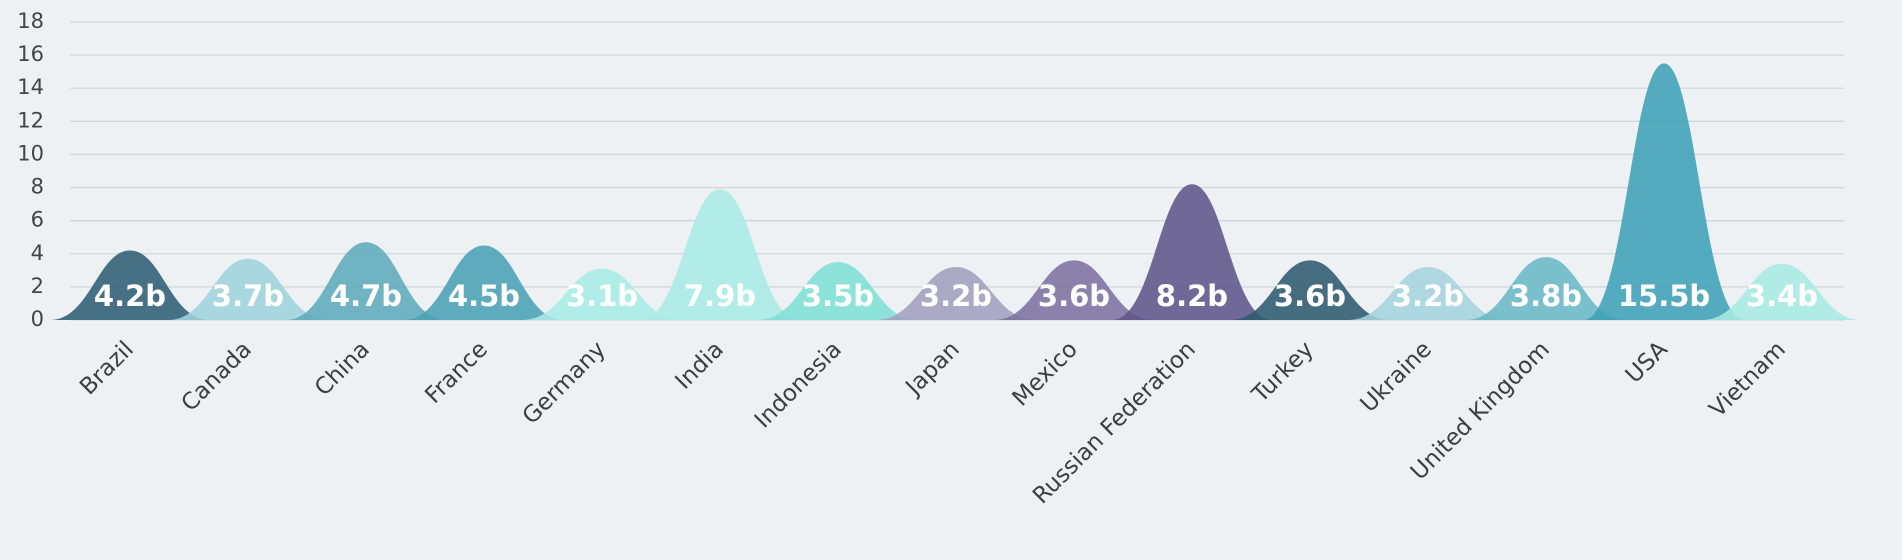 The height and width of the screenshot is (560, 1902). What do you see at coordinates (1748, 379) in the screenshot?
I see `x-tick-label: Vietnam` at bounding box center [1748, 379].